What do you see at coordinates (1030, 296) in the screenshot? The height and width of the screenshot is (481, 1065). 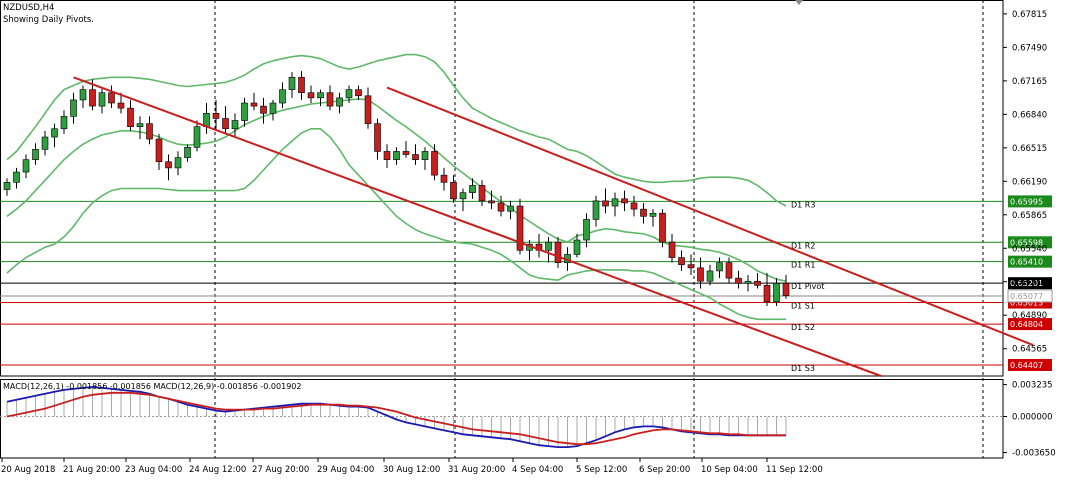 I see `current-price-badge` at bounding box center [1030, 296].